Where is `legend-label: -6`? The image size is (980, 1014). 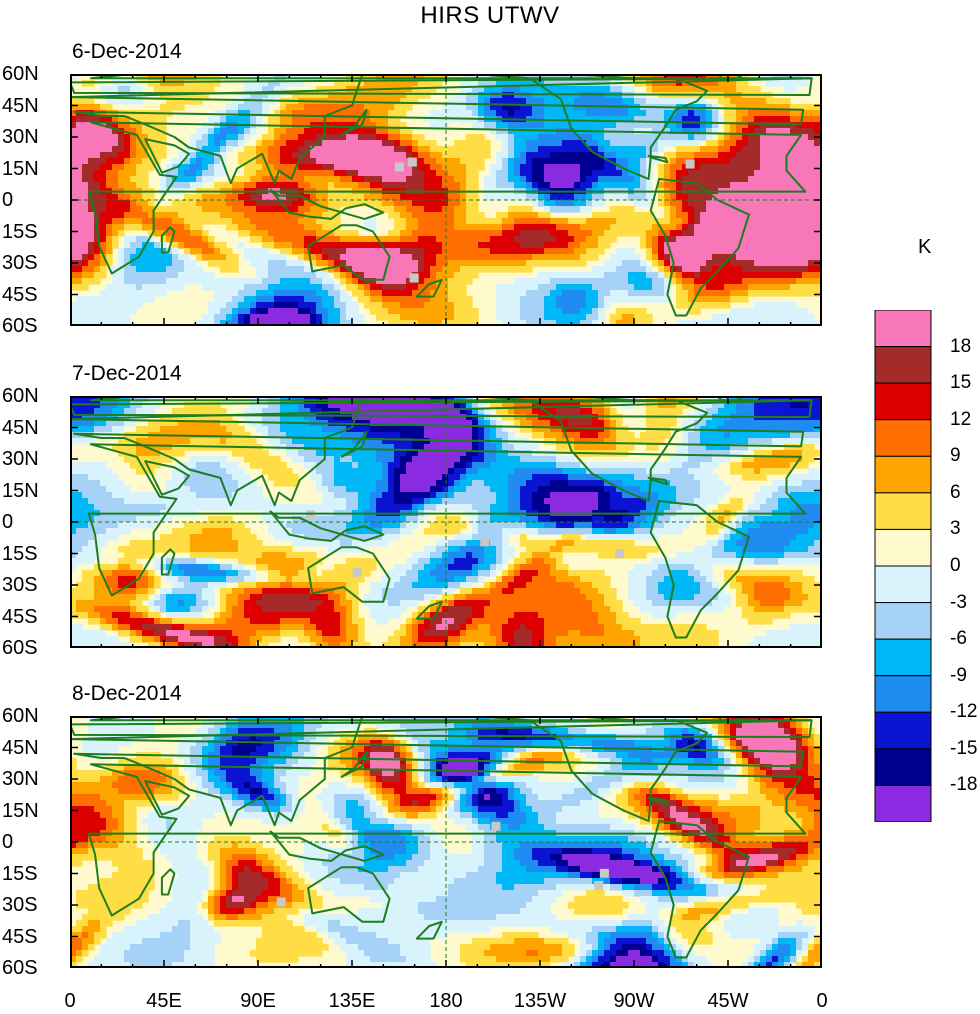 legend-label: -6 is located at coordinates (958, 639).